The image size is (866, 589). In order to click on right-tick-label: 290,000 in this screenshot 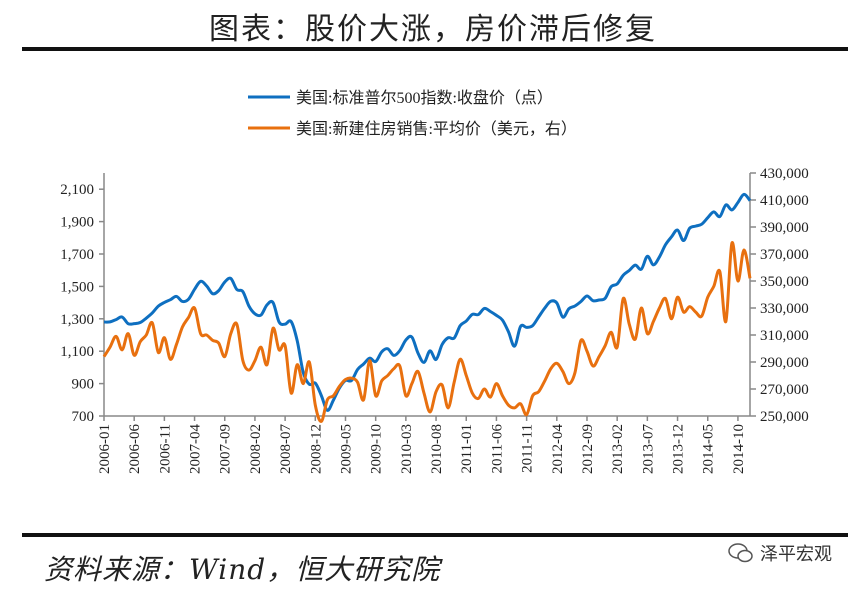, I will do `click(784, 363)`.